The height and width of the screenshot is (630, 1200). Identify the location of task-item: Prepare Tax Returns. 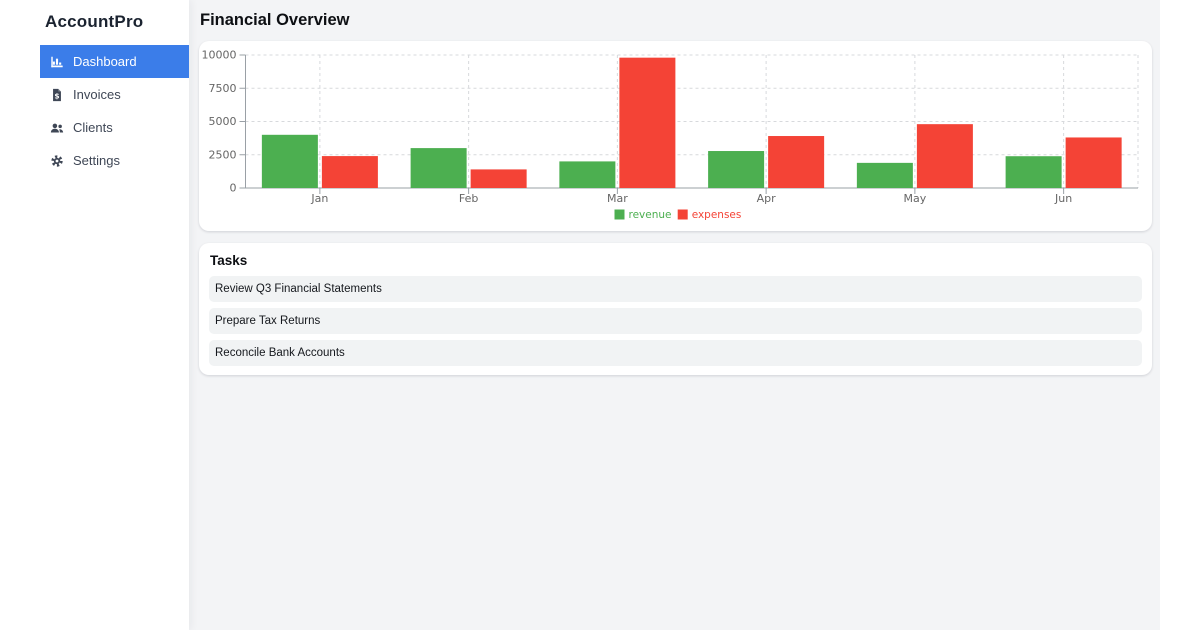
(675, 321).